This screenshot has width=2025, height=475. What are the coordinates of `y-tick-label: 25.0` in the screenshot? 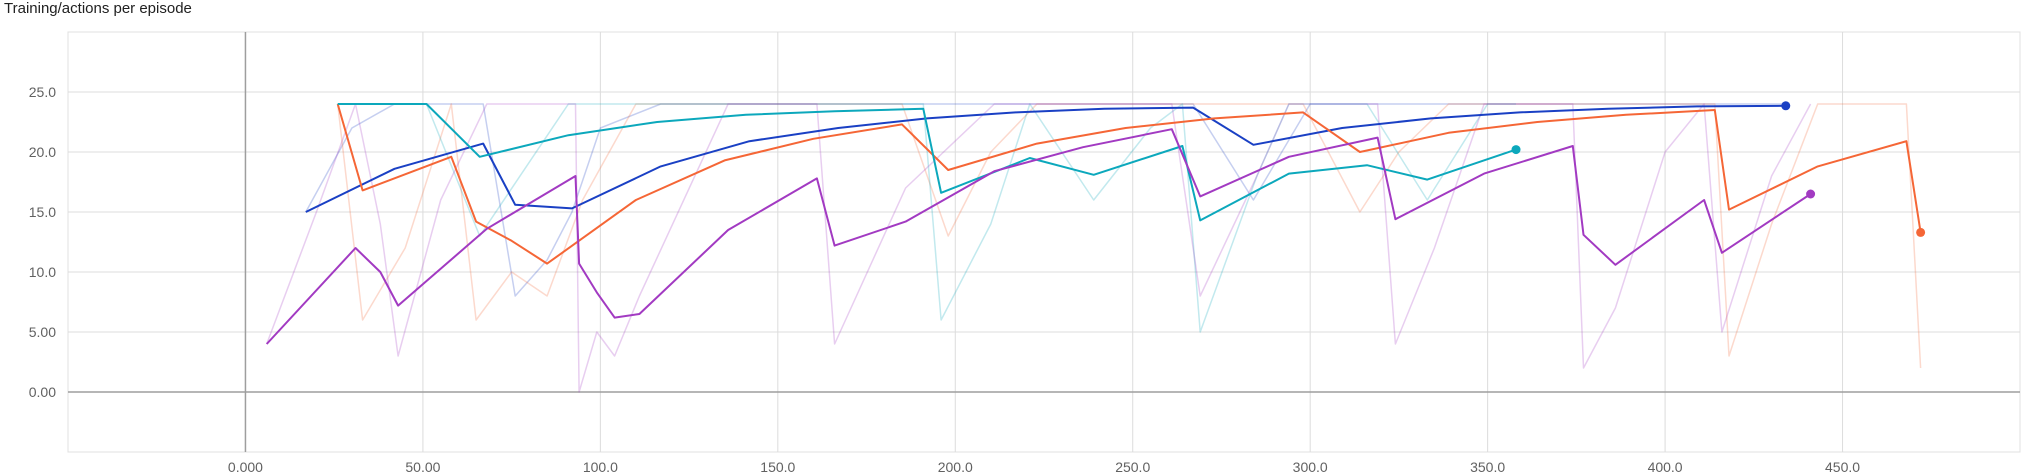 It's located at (42, 92).